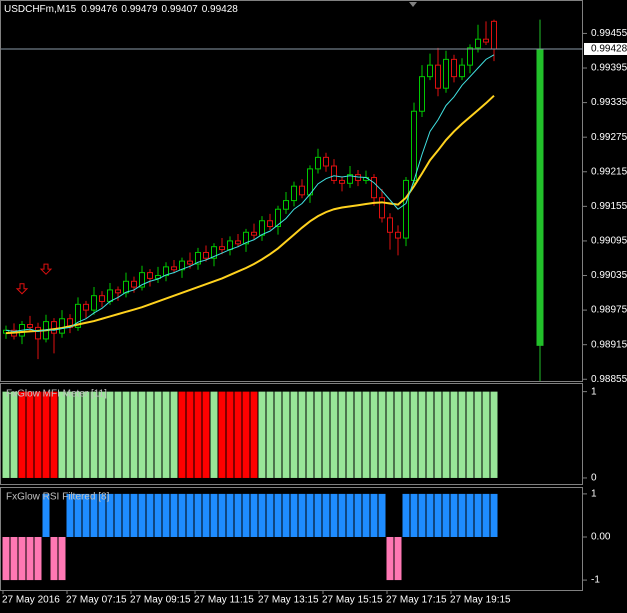 The image size is (627, 613). I want to click on y-tick-label: 0.98915, so click(609, 344).